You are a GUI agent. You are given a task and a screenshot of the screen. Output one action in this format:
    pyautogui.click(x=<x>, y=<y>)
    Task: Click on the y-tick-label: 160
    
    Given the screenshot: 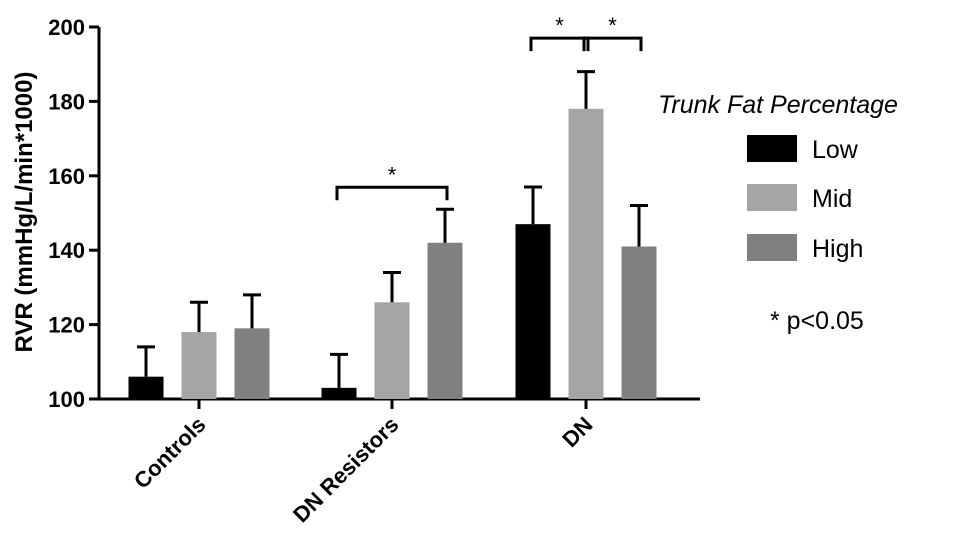 What is the action you would take?
    pyautogui.click(x=66, y=176)
    